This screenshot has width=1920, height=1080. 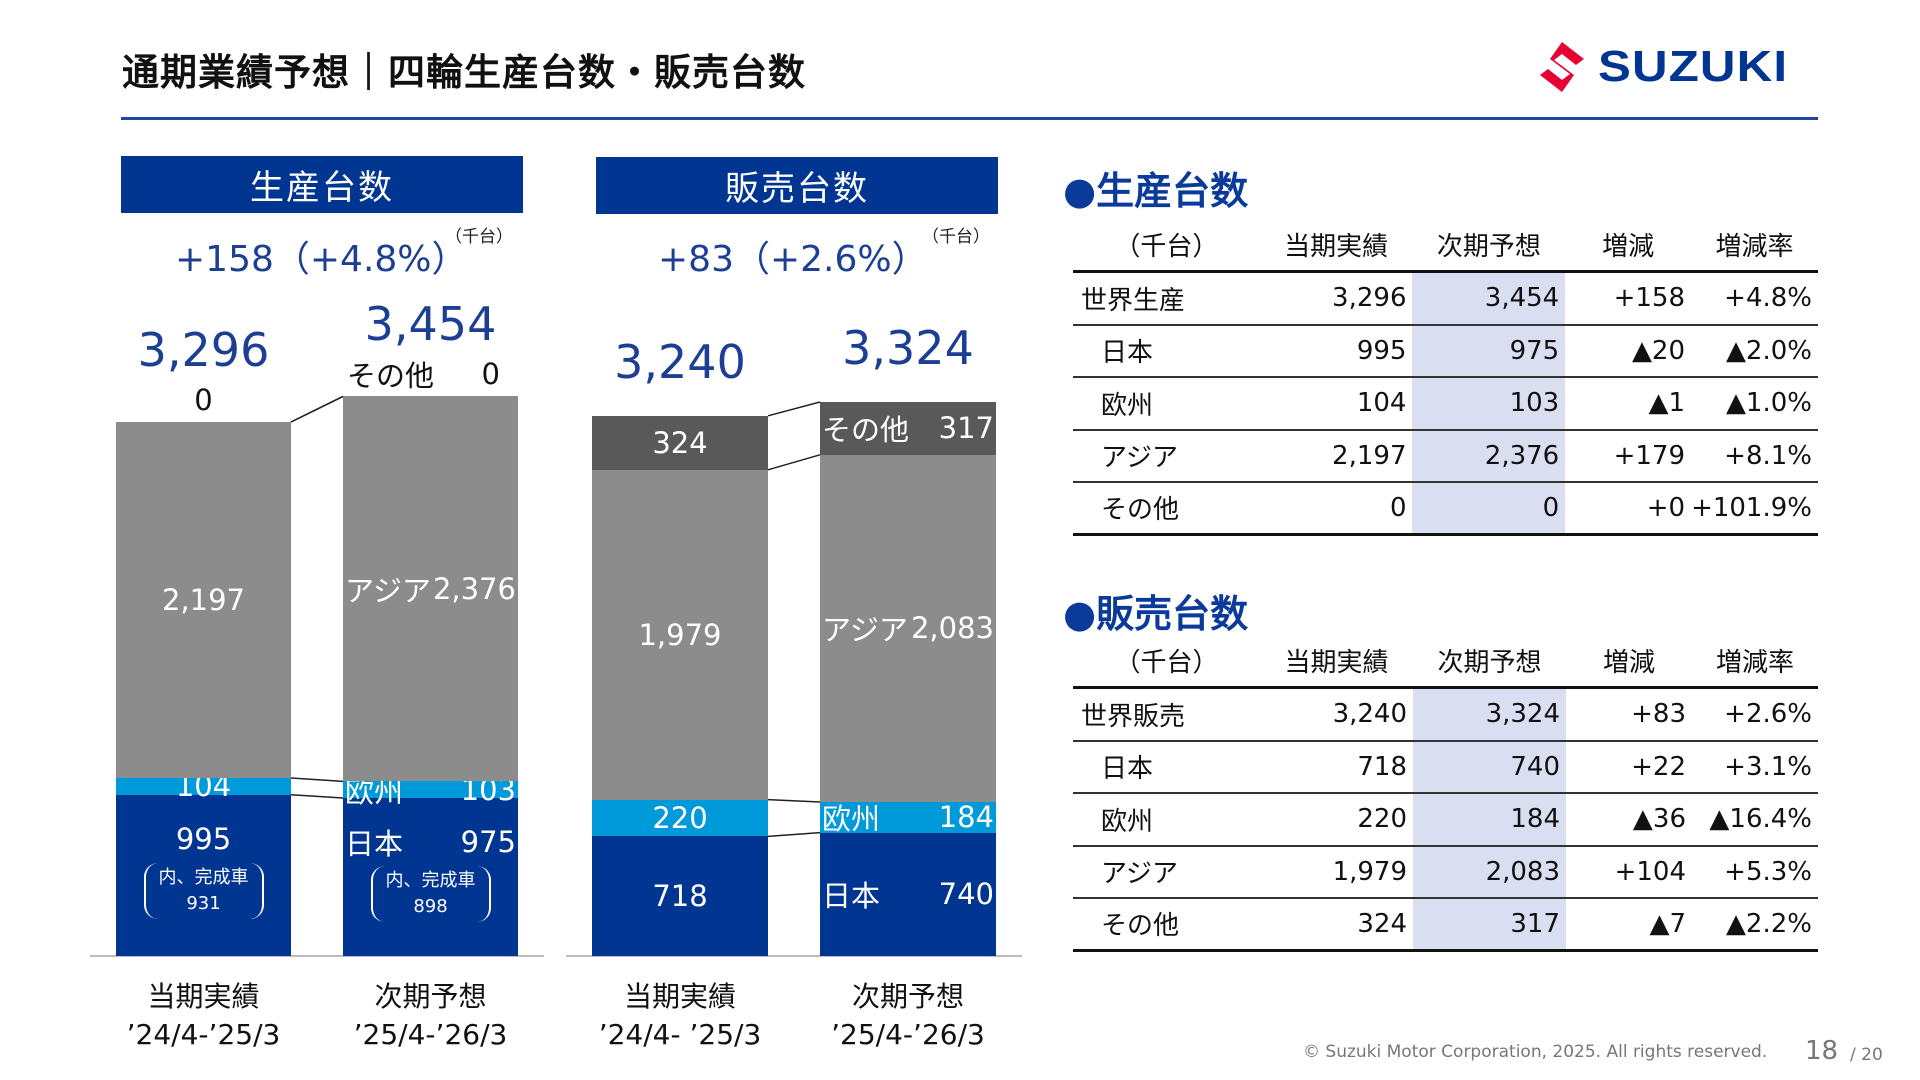 I want to click on cell: 995, so click(x=1336, y=352).